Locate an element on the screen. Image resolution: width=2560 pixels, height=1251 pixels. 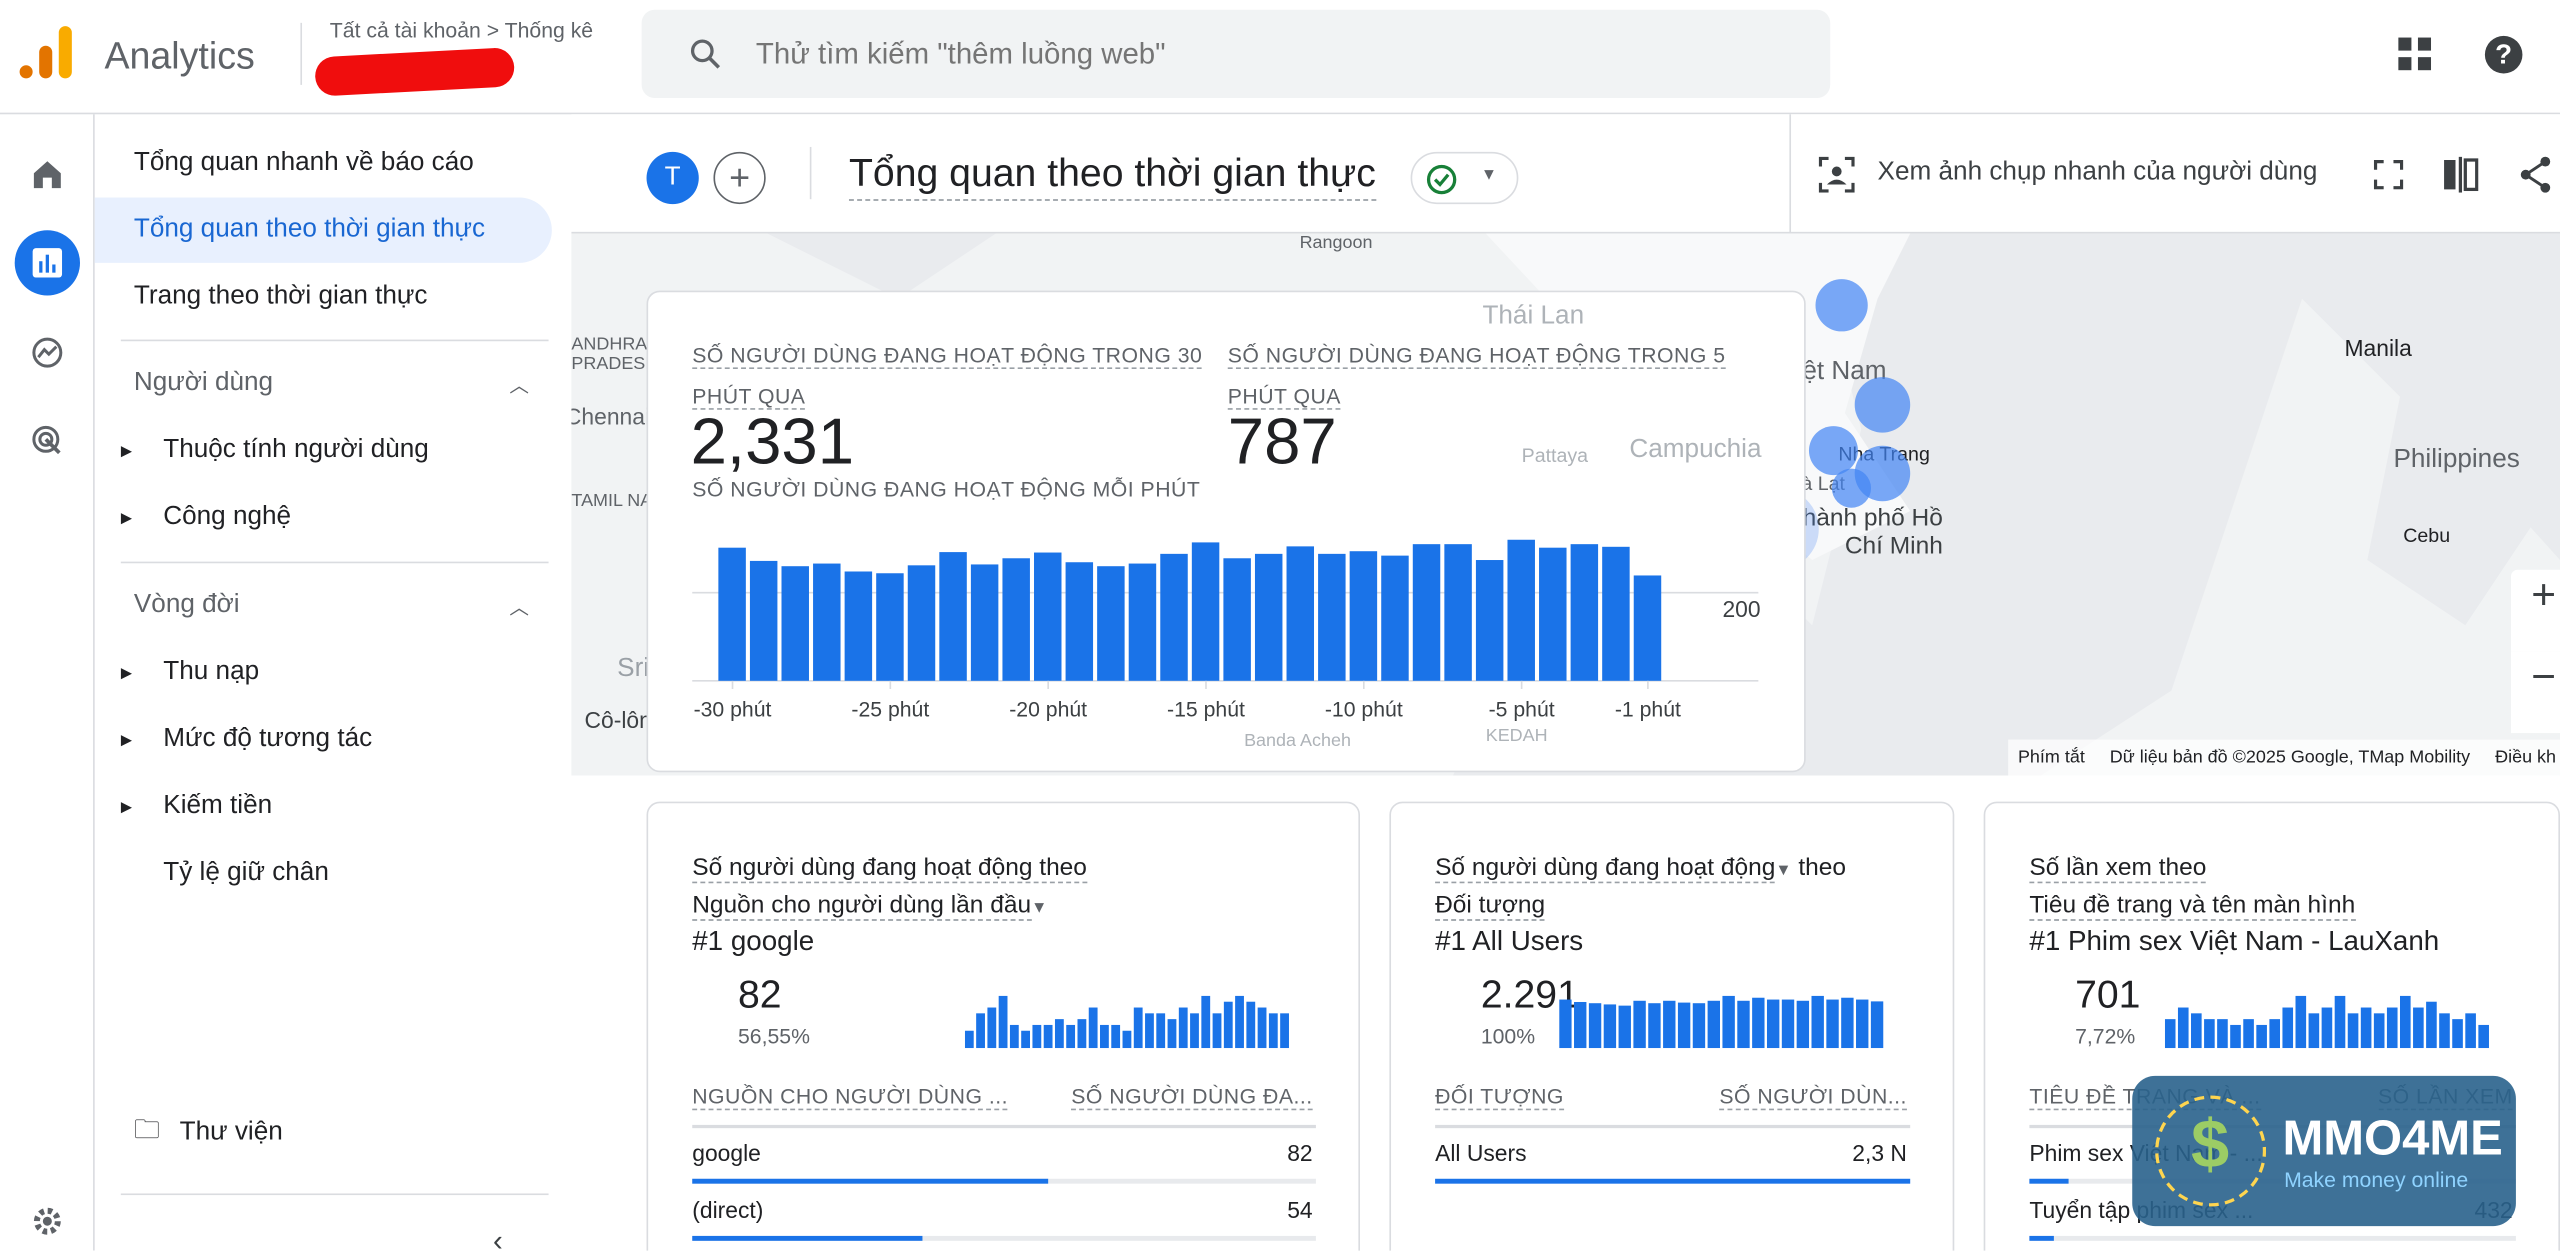
app-title: Analytics is located at coordinates (179, 55).